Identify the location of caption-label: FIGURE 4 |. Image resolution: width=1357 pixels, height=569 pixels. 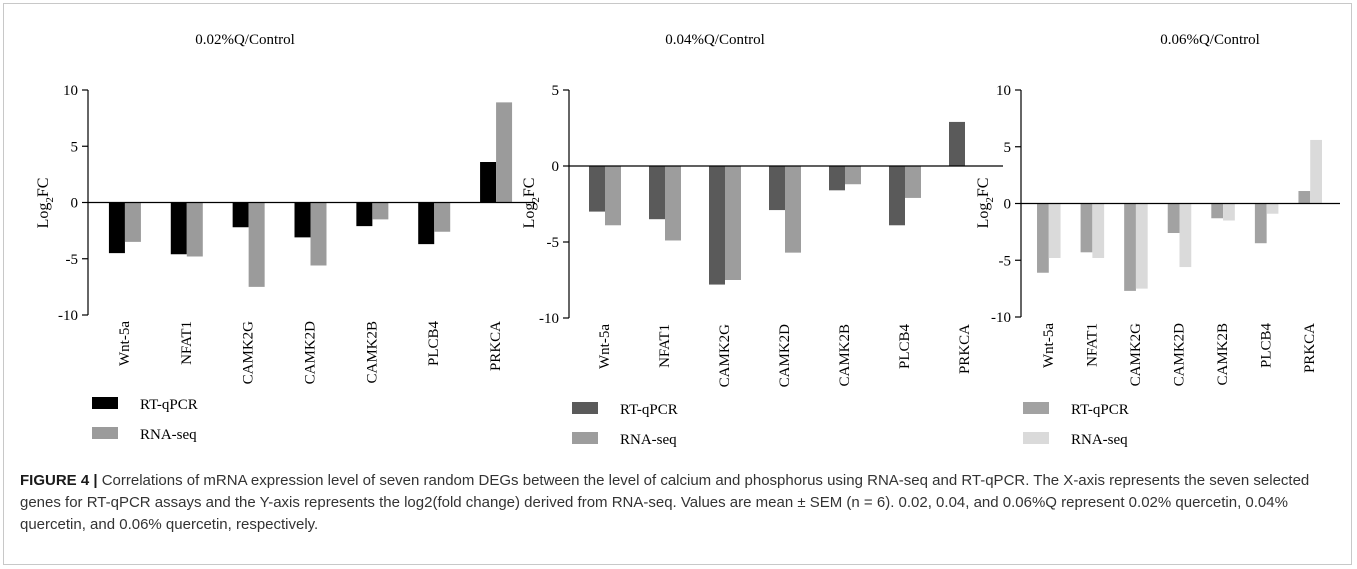
(59, 480).